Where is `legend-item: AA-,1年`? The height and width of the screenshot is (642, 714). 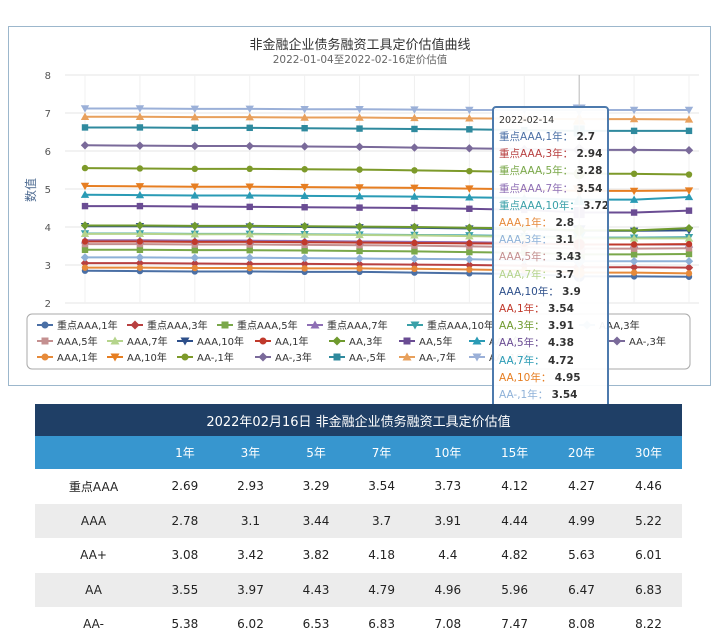
legend-item: AA-,1年 is located at coordinates (205, 357).